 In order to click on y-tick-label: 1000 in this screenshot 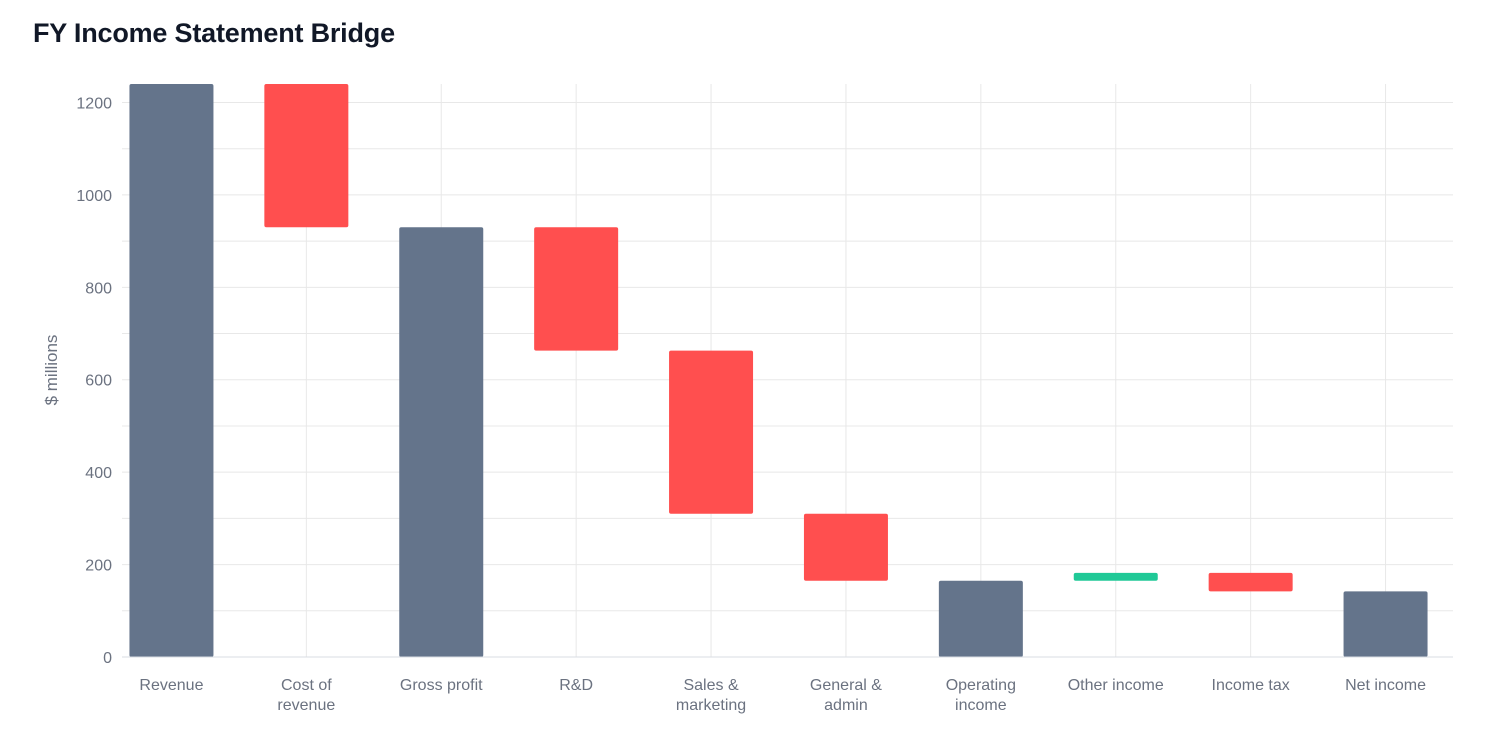, I will do `click(94, 196)`.